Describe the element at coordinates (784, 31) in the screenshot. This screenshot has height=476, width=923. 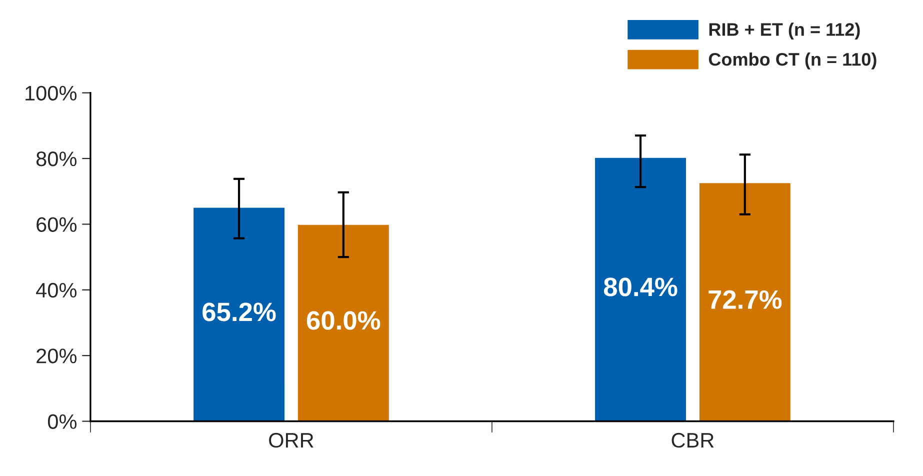
I see `legend-label: RIB + ET (n = 112)` at that location.